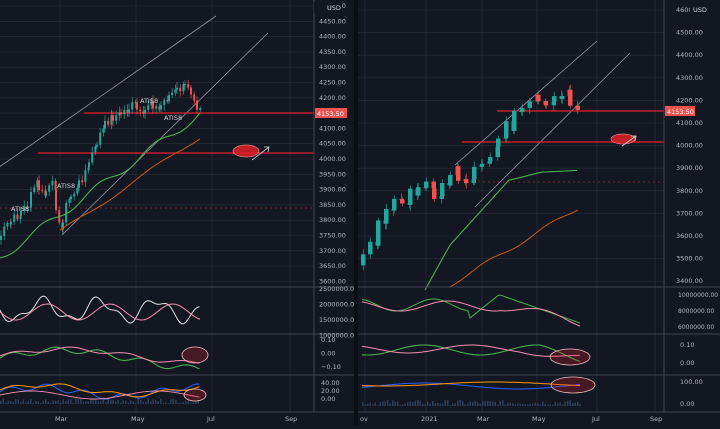 The width and height of the screenshot is (720, 429). I want to click on left-osc3-signal, so click(100, 390).